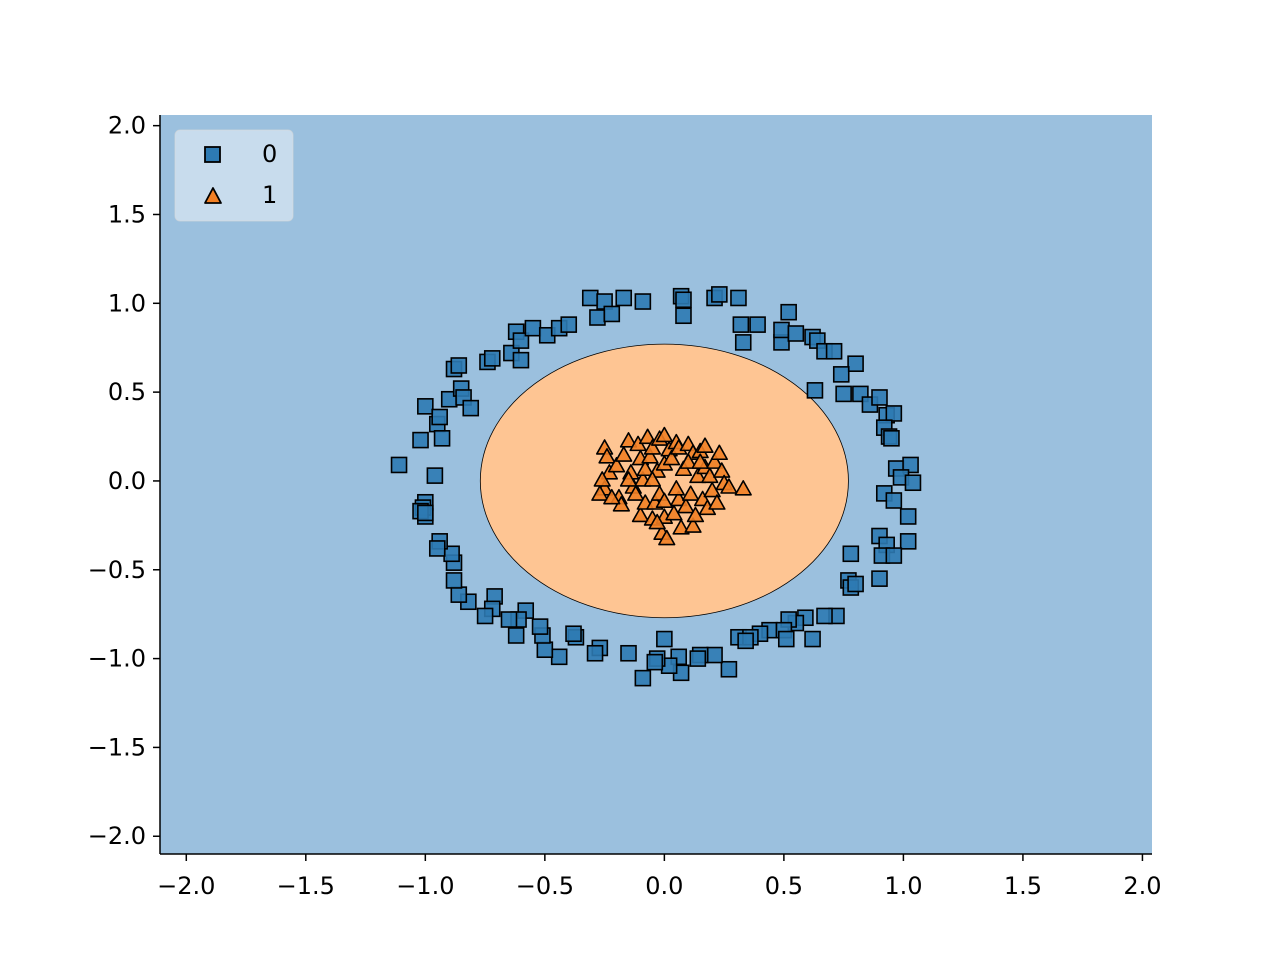  What do you see at coordinates (117, 570) in the screenshot?
I see `y-tick-label-3: −0.5` at bounding box center [117, 570].